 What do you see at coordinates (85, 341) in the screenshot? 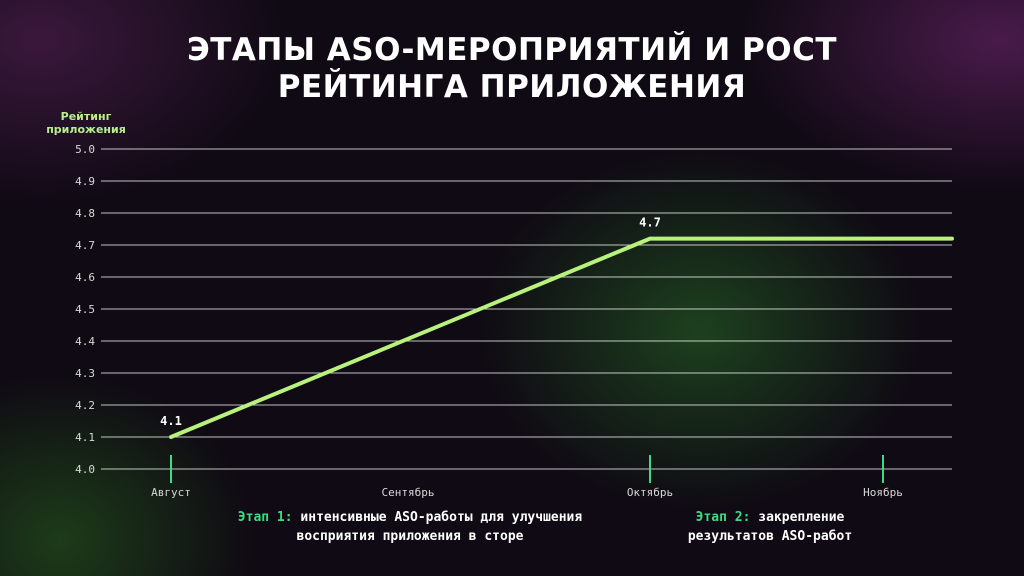
I see `y-tick-label: 4.4` at bounding box center [85, 341].